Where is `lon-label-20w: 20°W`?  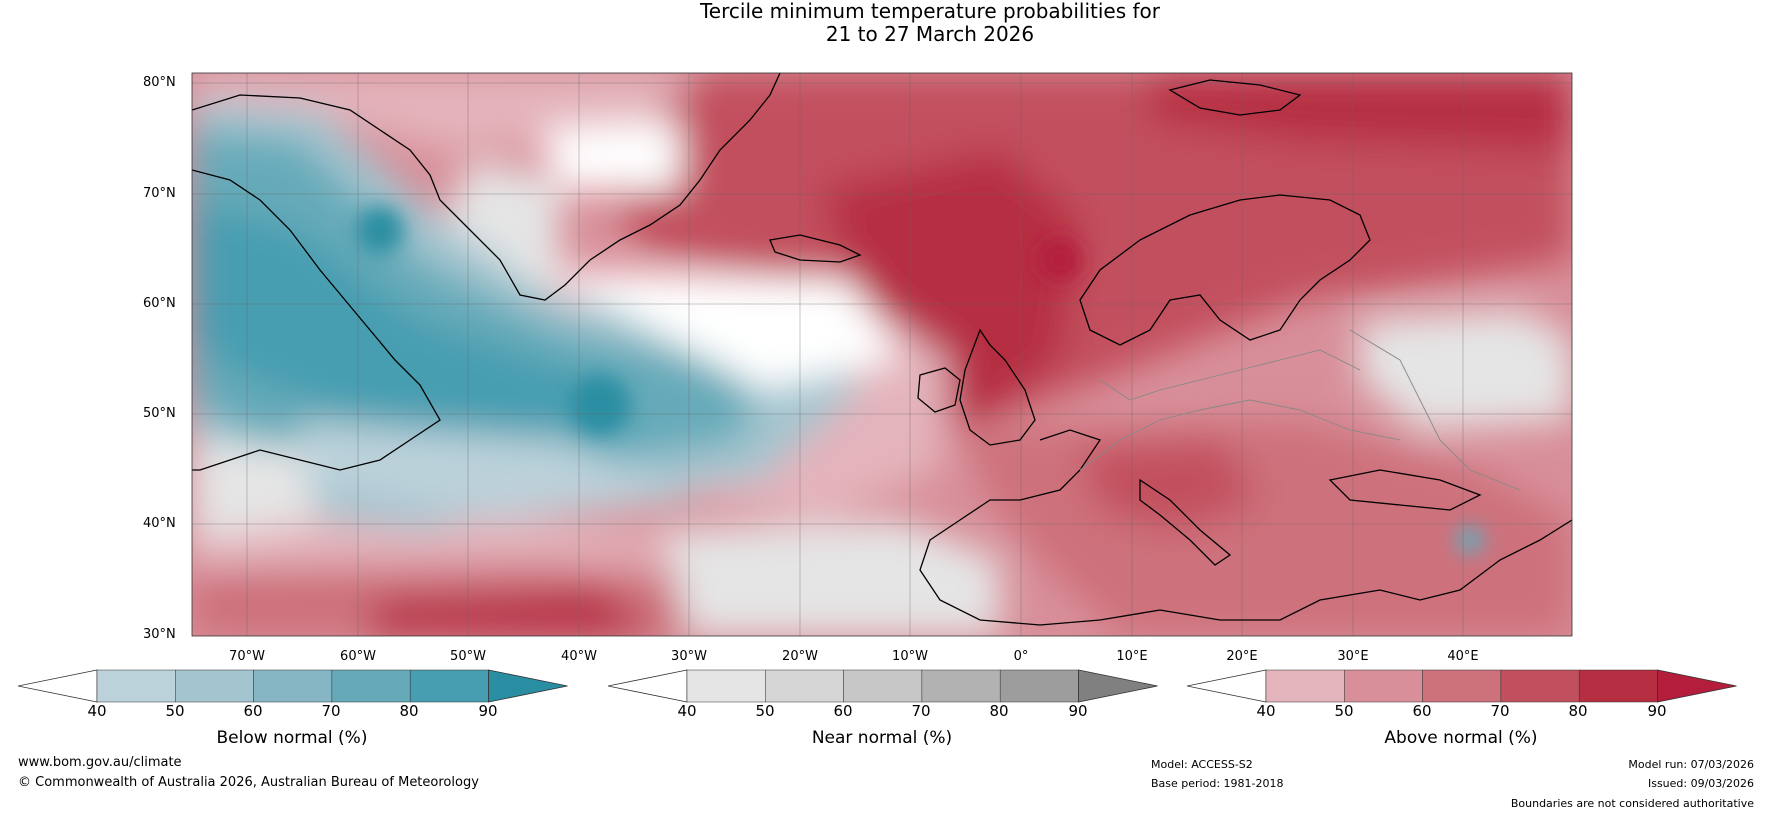
lon-label-20w: 20°W is located at coordinates (800, 656).